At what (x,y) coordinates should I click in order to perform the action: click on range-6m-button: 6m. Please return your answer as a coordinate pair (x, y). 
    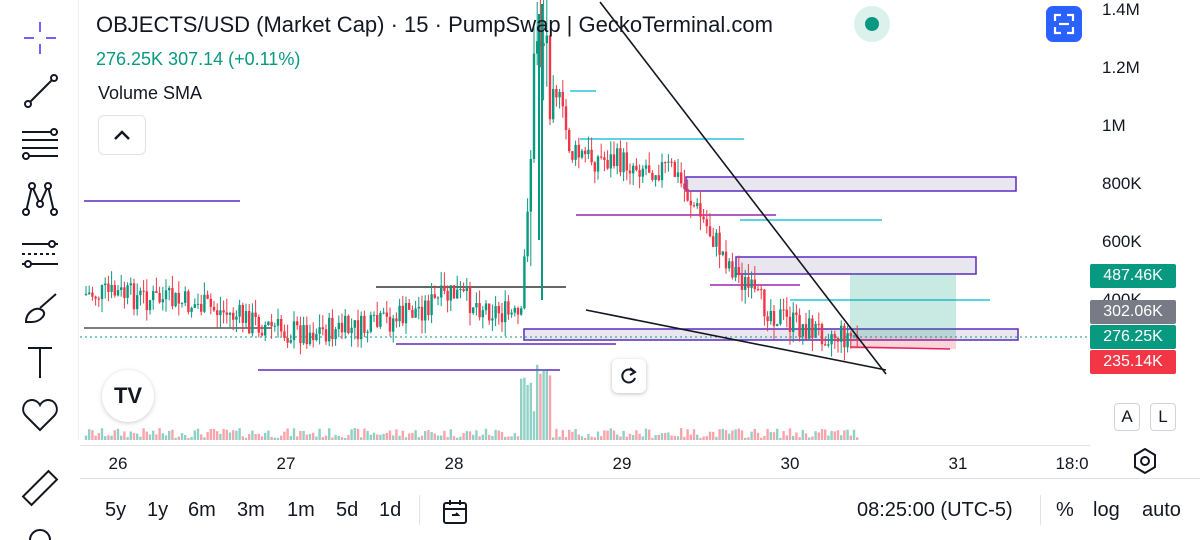
    Looking at the image, I should click on (202, 510).